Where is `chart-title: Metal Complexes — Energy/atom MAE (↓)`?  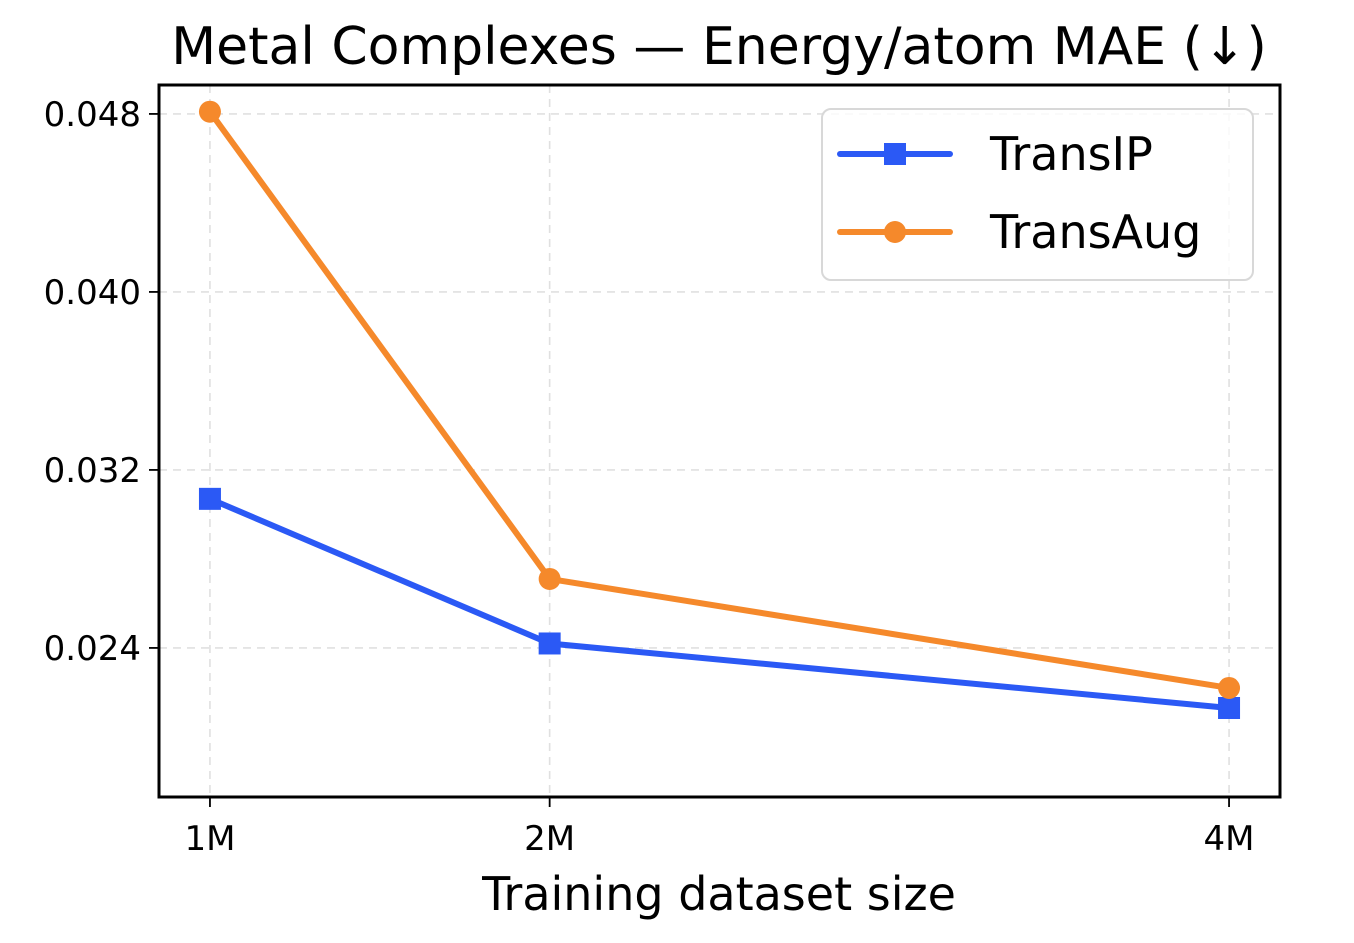
chart-title: Metal Complexes — Energy/atom MAE (↓) is located at coordinates (719, 47).